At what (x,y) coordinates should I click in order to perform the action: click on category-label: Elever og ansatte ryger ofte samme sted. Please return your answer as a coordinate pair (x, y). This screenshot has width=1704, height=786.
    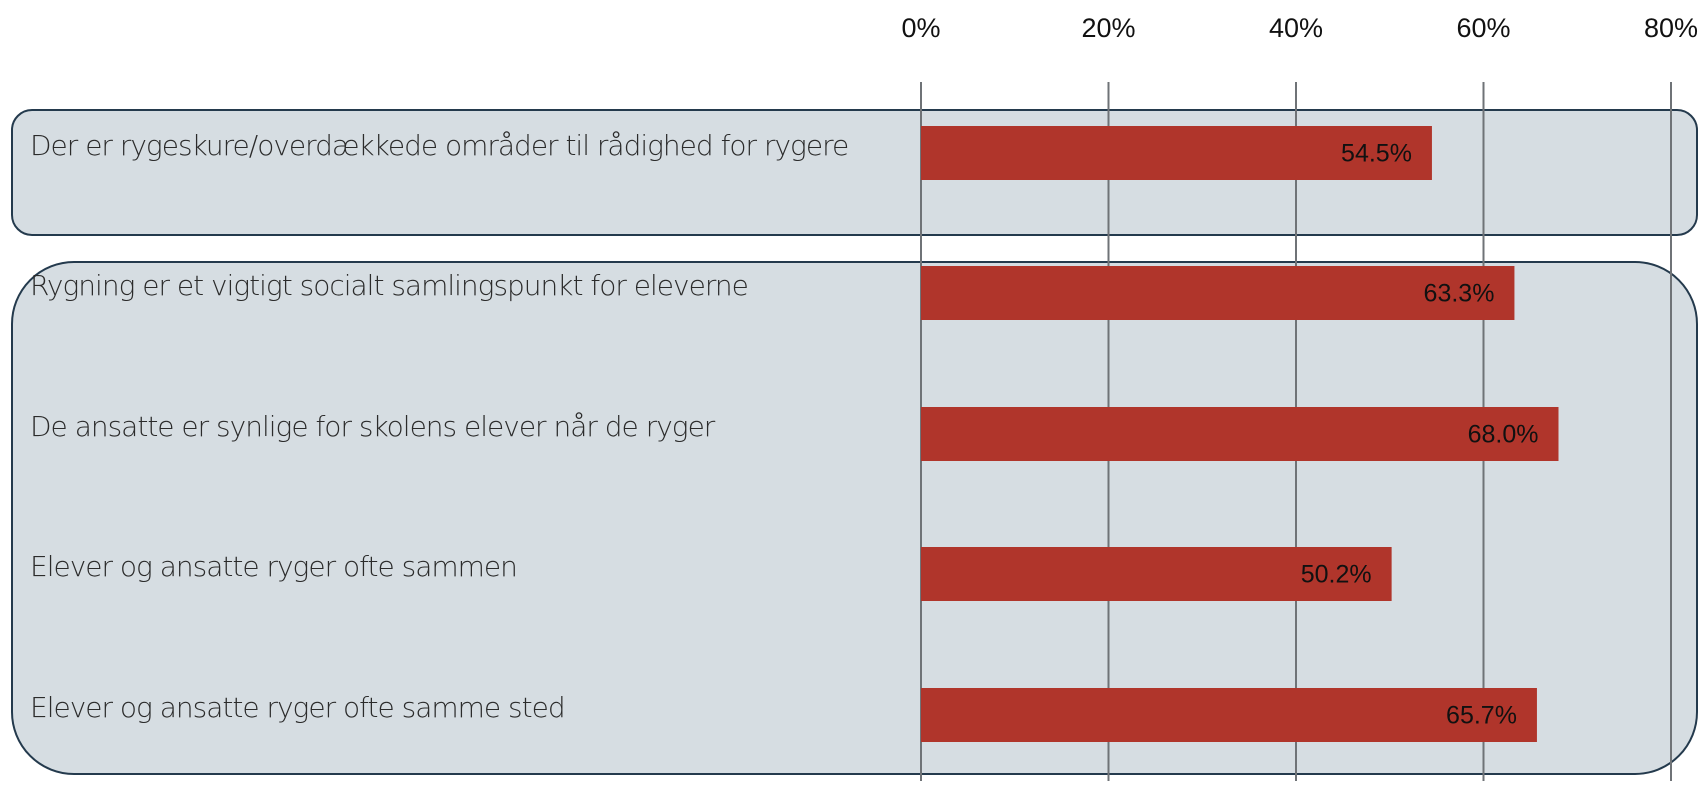
    Looking at the image, I should click on (297, 707).